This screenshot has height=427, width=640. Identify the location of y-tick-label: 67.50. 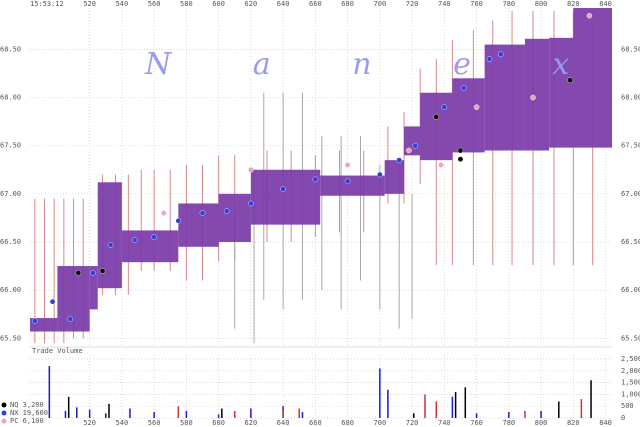
(630, 146).